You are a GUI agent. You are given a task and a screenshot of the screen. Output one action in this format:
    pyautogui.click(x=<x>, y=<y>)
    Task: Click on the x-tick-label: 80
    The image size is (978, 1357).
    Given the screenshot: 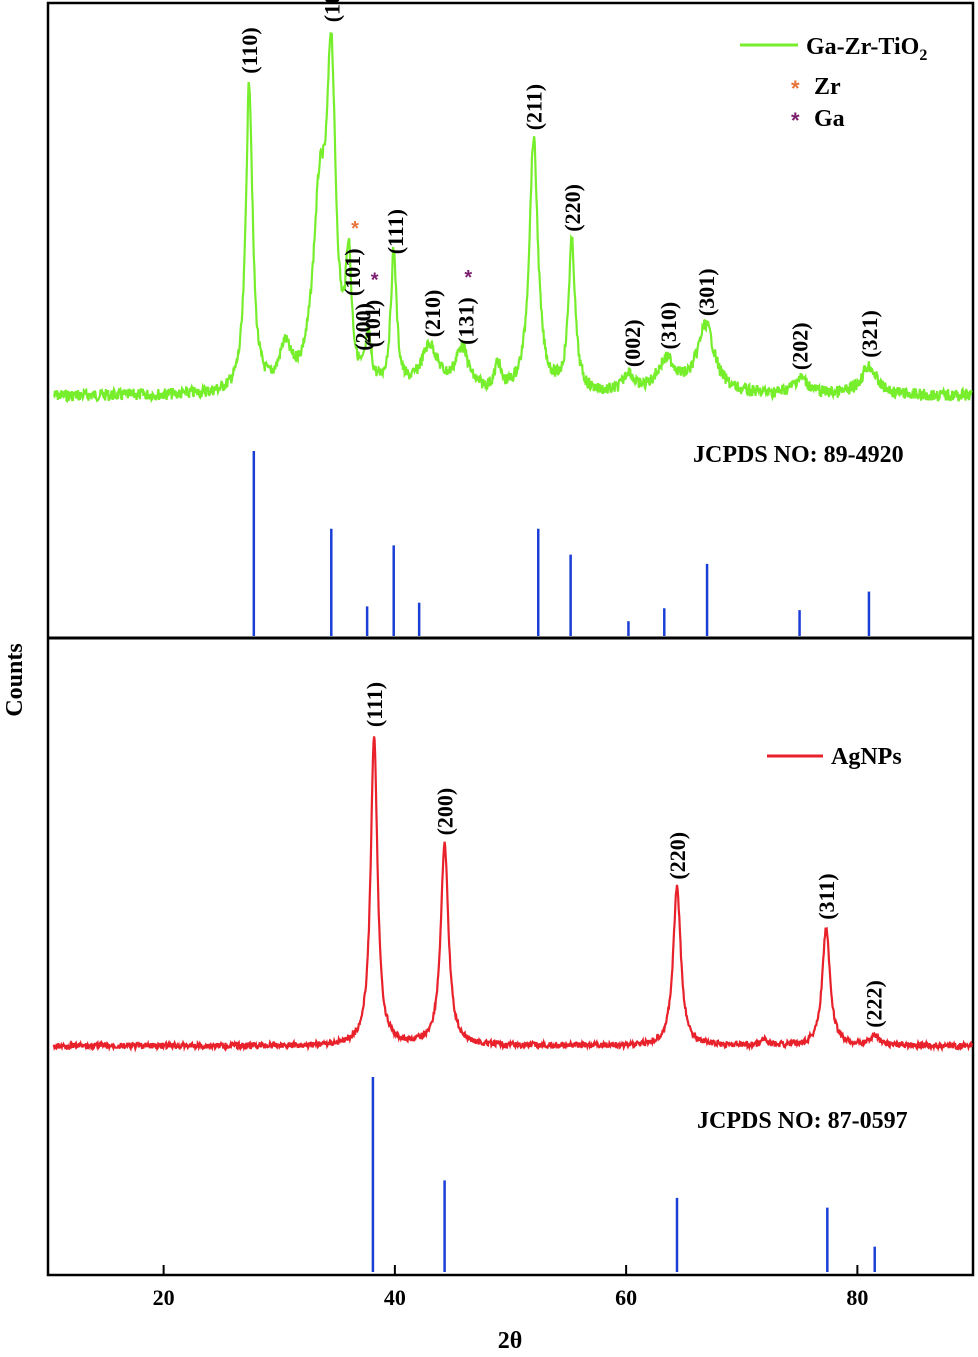 What is the action you would take?
    pyautogui.click(x=857, y=1297)
    